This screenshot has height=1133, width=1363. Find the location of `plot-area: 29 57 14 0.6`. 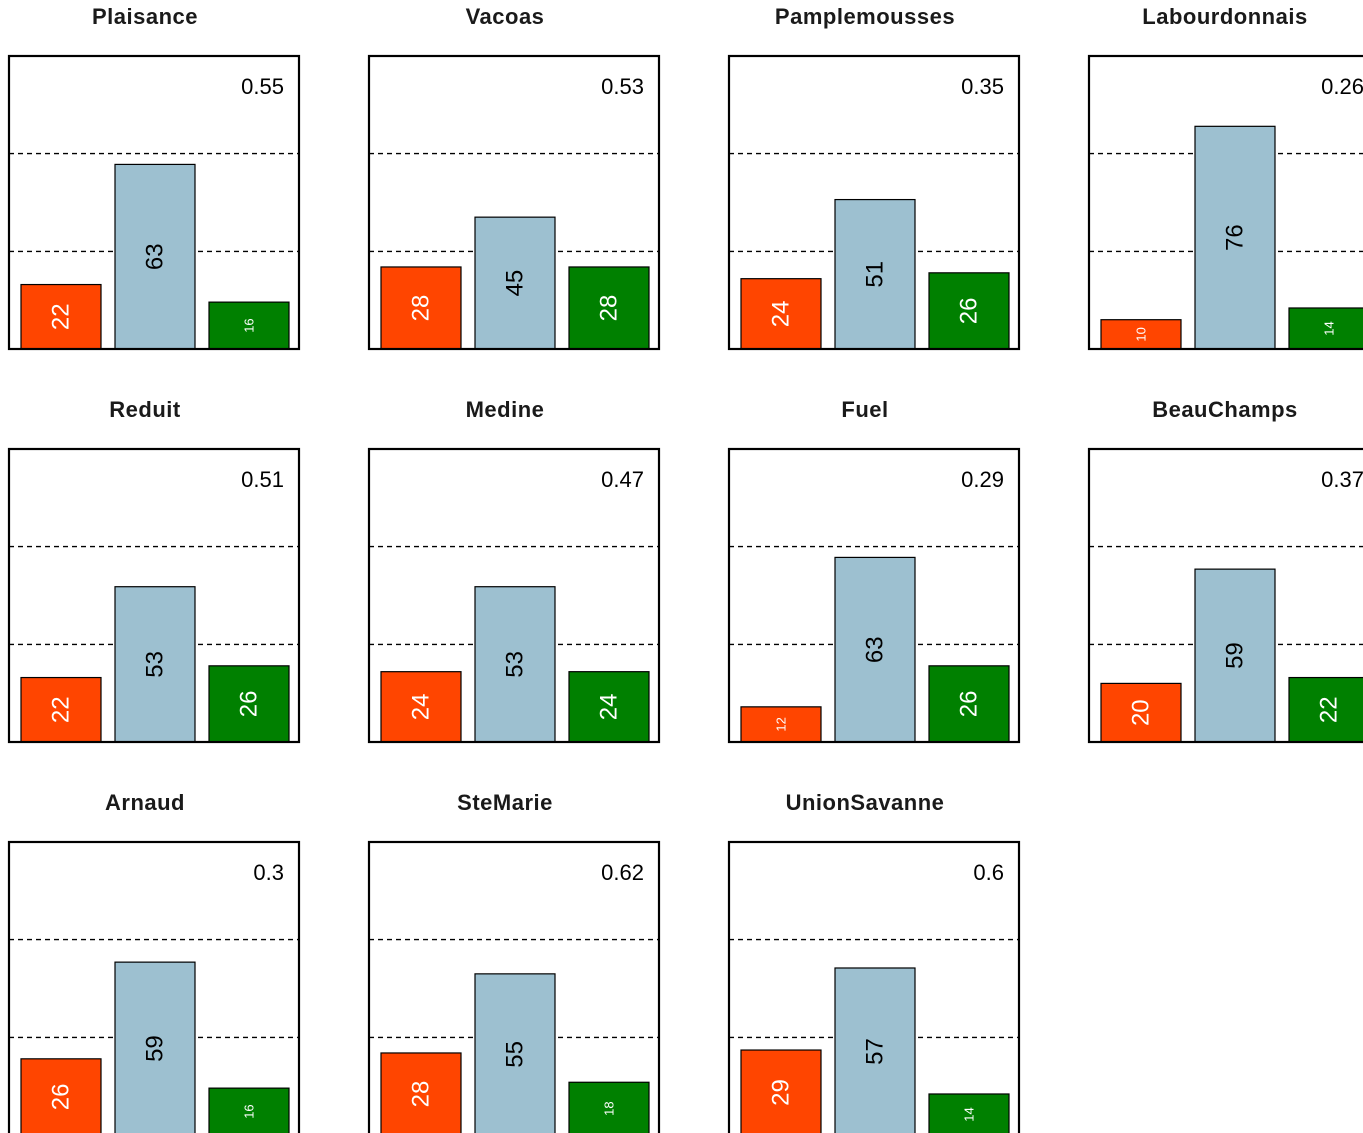

plot-area: 29 57 14 0.6 is located at coordinates (874, 986).